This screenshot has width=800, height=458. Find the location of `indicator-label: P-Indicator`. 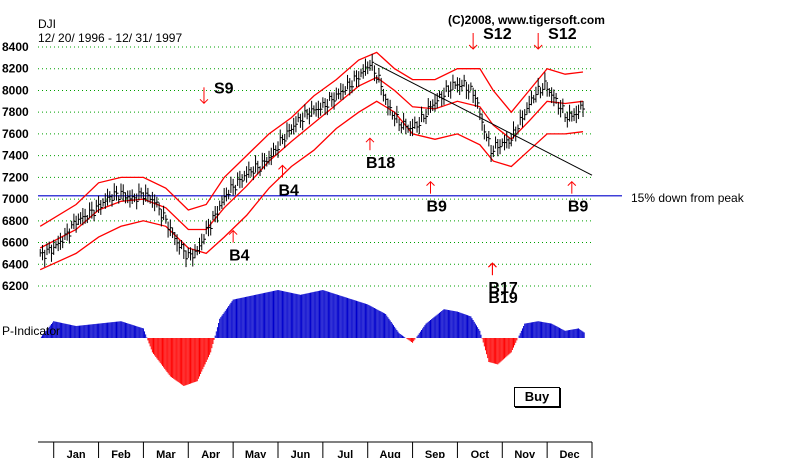

indicator-label: P-Indicator is located at coordinates (31, 331).